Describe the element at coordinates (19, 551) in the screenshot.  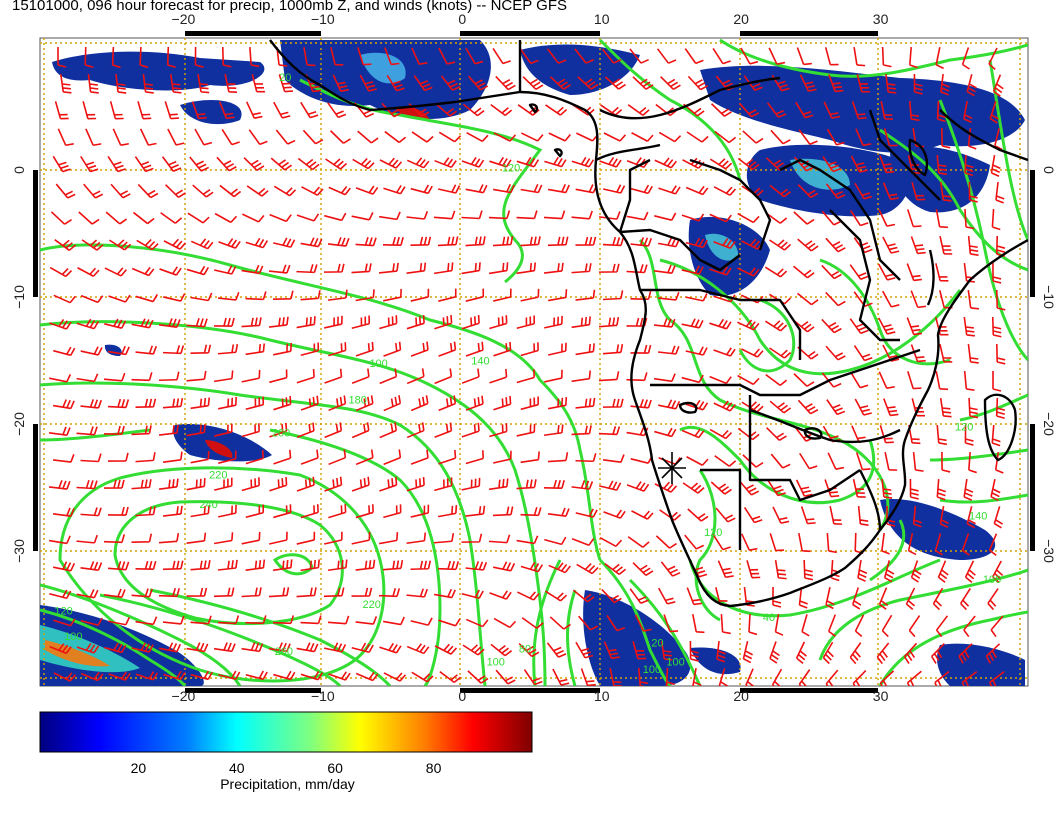
I see `lat-tick-label: −30` at that location.